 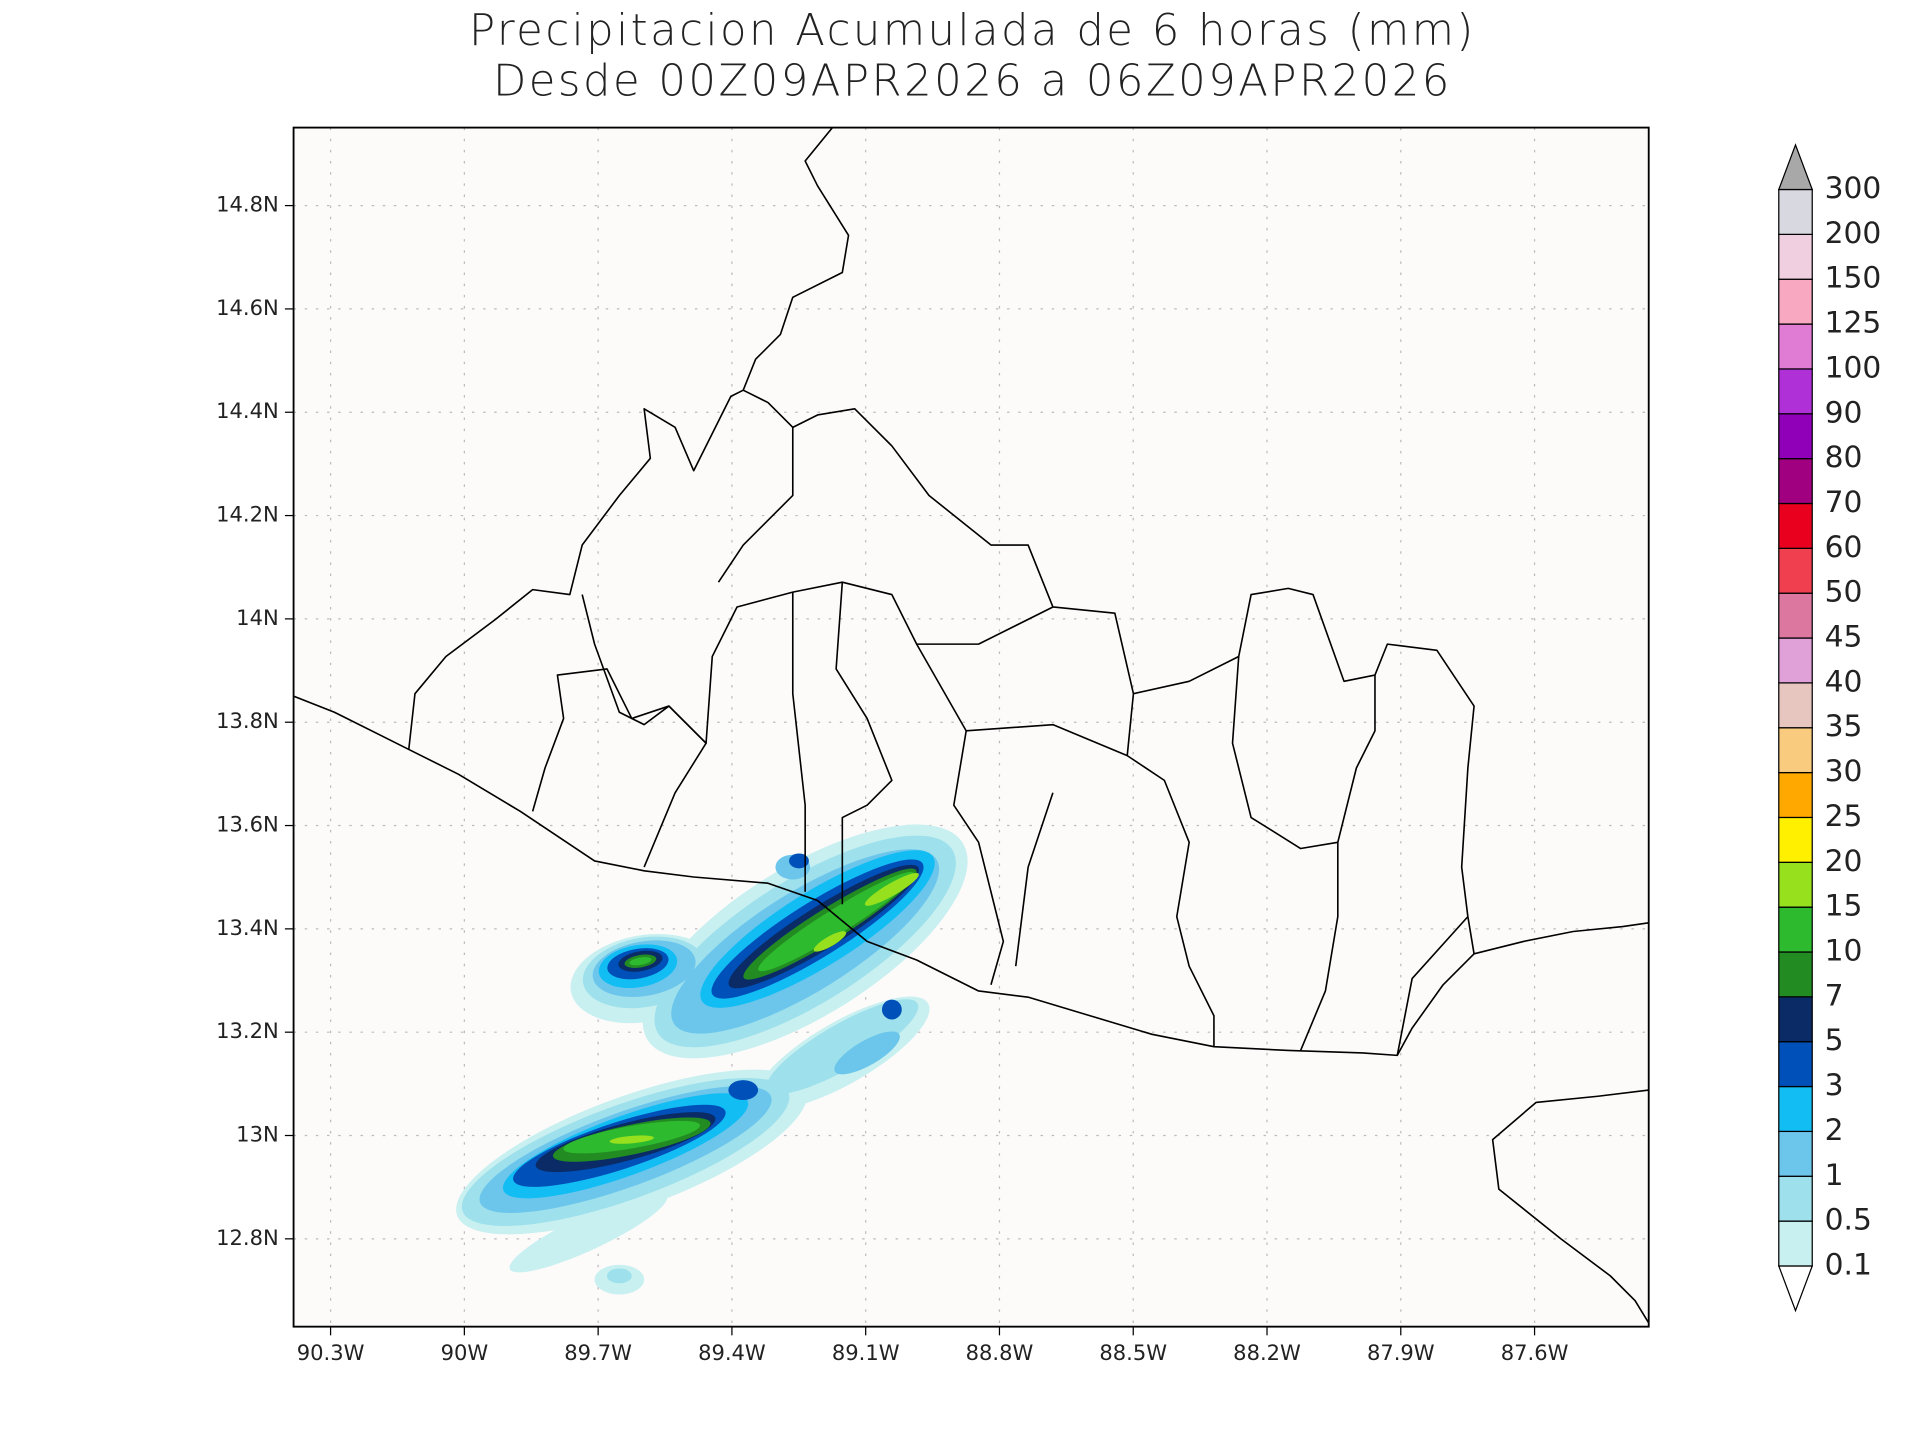 What do you see at coordinates (1844, 726) in the screenshot?
I see `colorbar-label: 35` at bounding box center [1844, 726].